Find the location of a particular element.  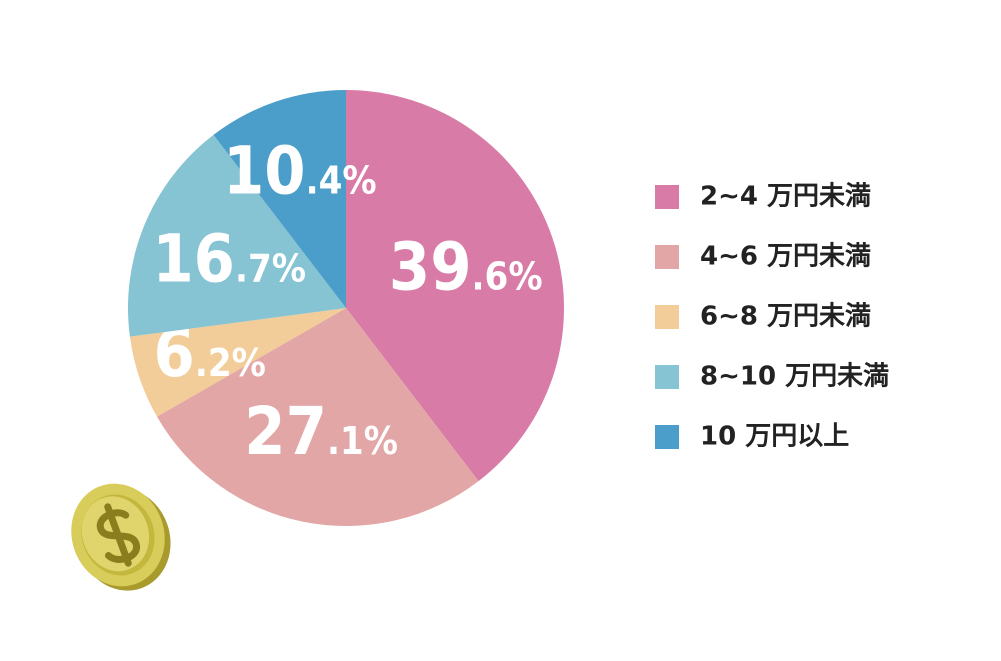

data-label: 10.4% is located at coordinates (300, 171).